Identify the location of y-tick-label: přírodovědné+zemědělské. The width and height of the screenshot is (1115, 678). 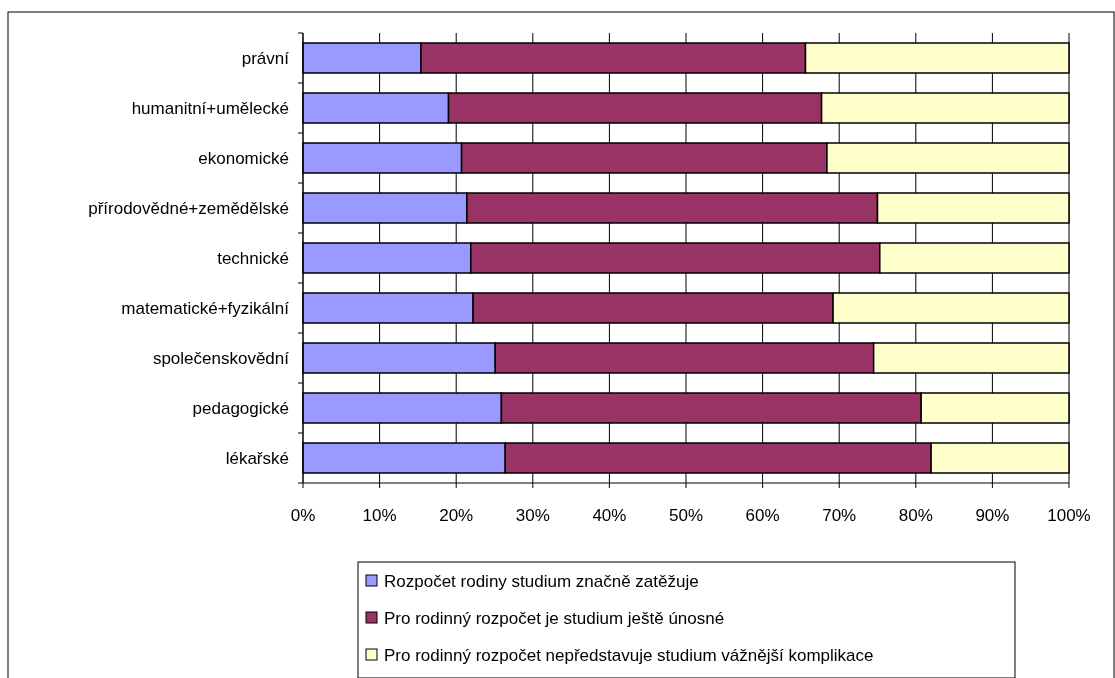
(188, 208).